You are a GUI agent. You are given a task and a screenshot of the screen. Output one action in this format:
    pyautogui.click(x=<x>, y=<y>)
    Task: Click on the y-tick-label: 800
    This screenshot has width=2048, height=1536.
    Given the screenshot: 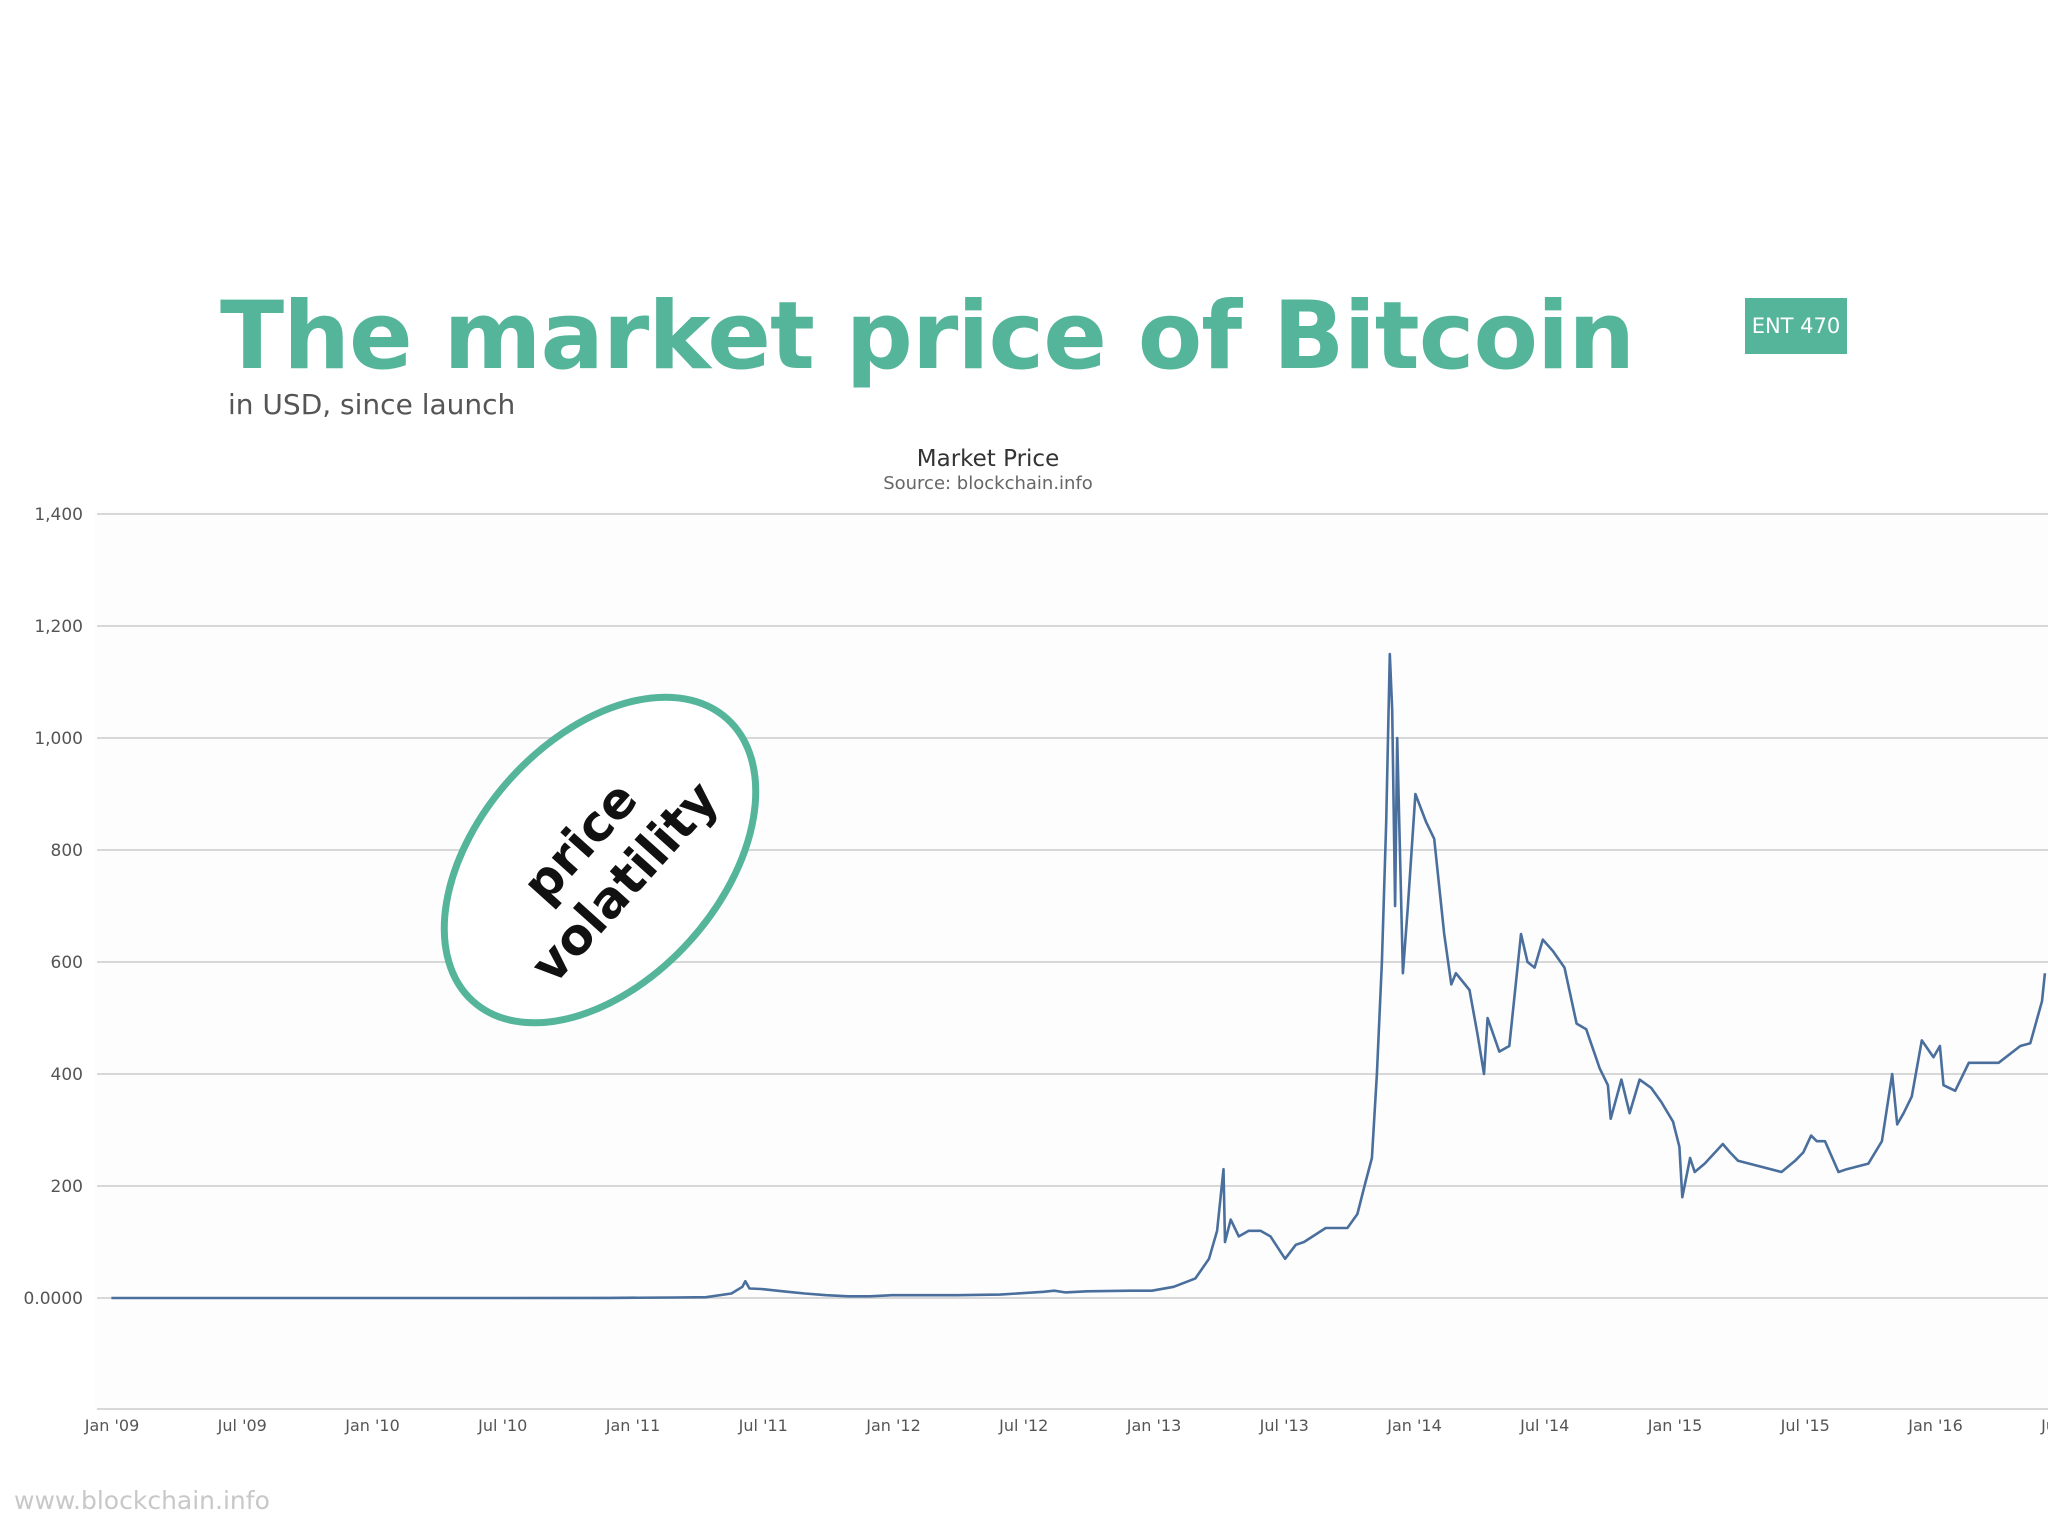 What is the action you would take?
    pyautogui.click(x=67, y=851)
    